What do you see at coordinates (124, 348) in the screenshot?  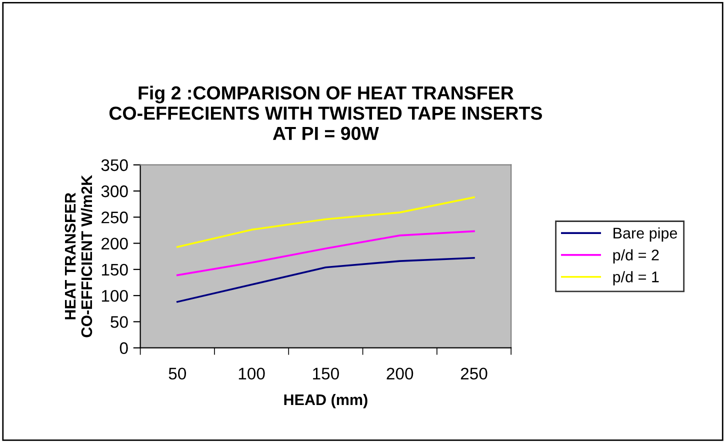 I see `y-tick-label: 0` at bounding box center [124, 348].